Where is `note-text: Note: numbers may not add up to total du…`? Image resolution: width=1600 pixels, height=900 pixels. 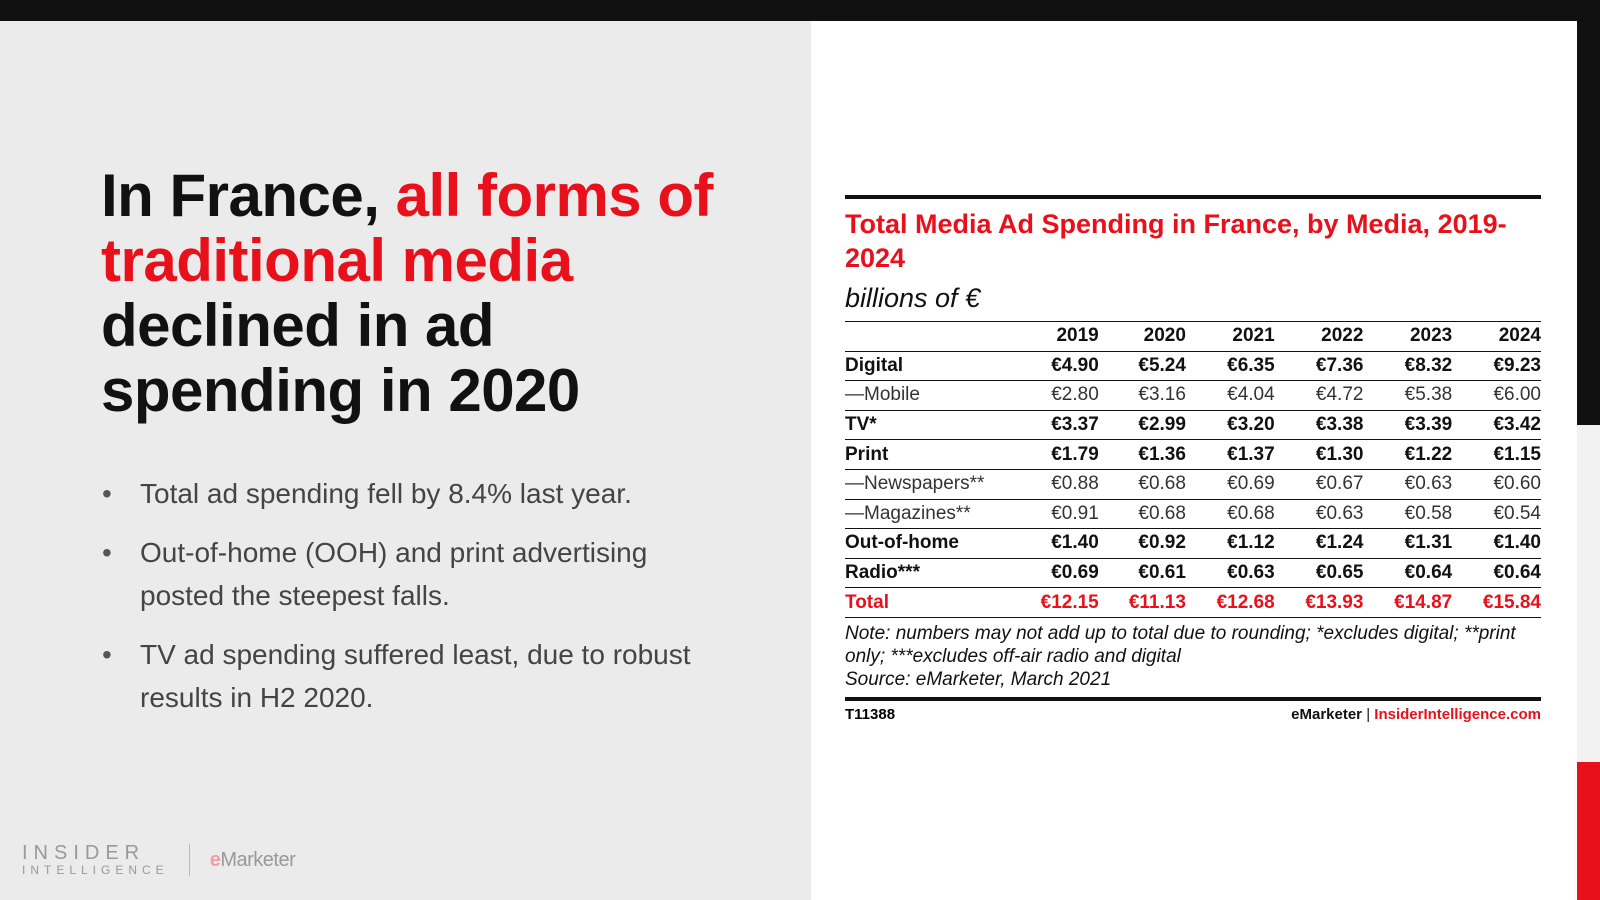
note-text: Note: numbers may not add up to total du… is located at coordinates (1180, 644).